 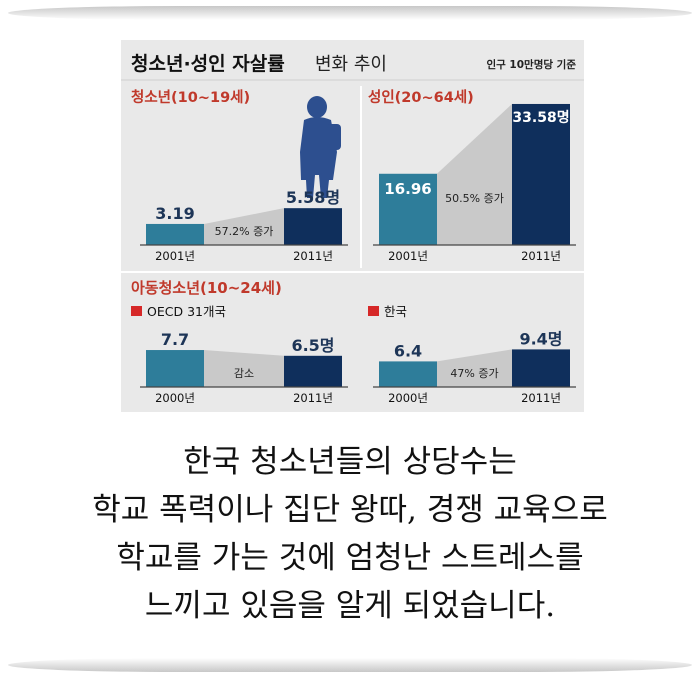 I want to click on frame-top-shadow, so click(x=350, y=13).